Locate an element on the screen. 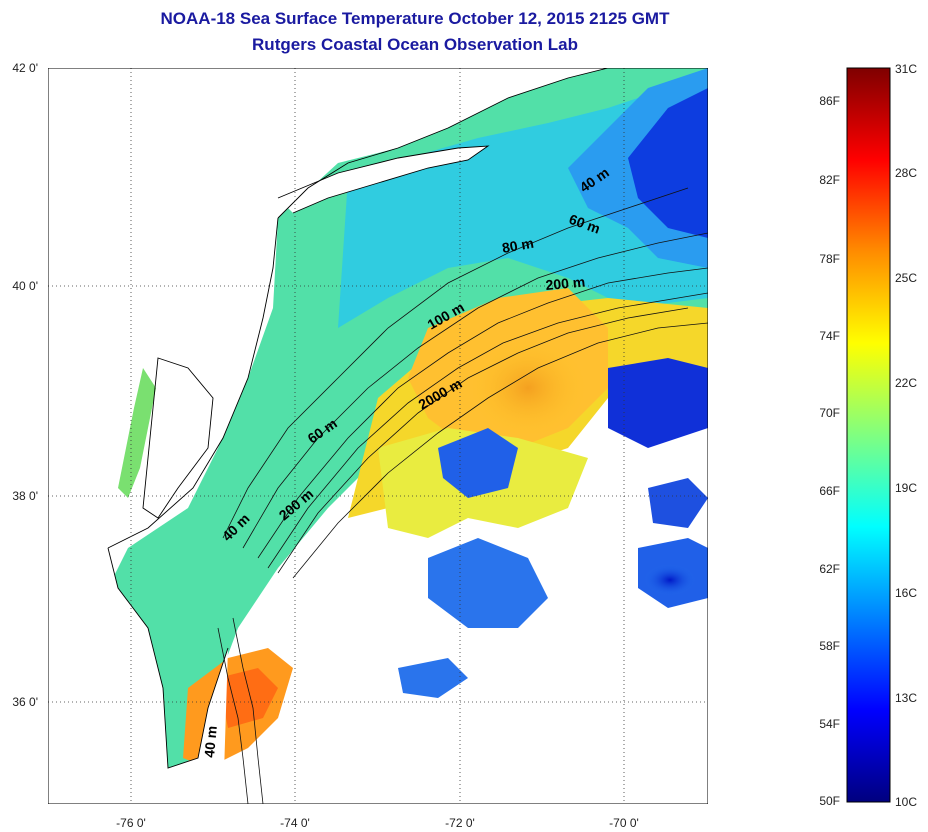 This screenshot has height=832, width=928. colorbar-gradient is located at coordinates (868, 435).